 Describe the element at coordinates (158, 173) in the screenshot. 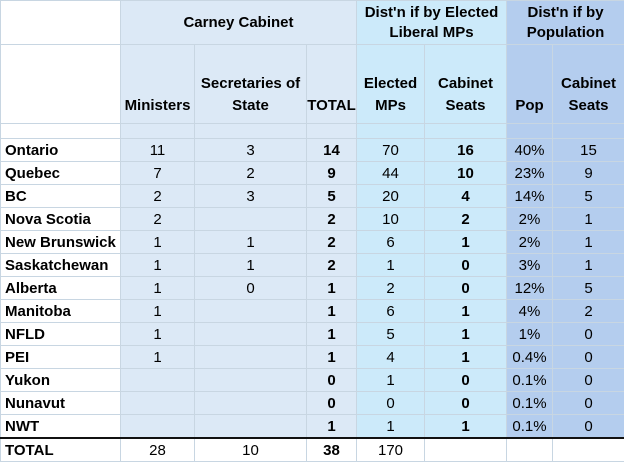

I see `cell-ministers: 7` at that location.